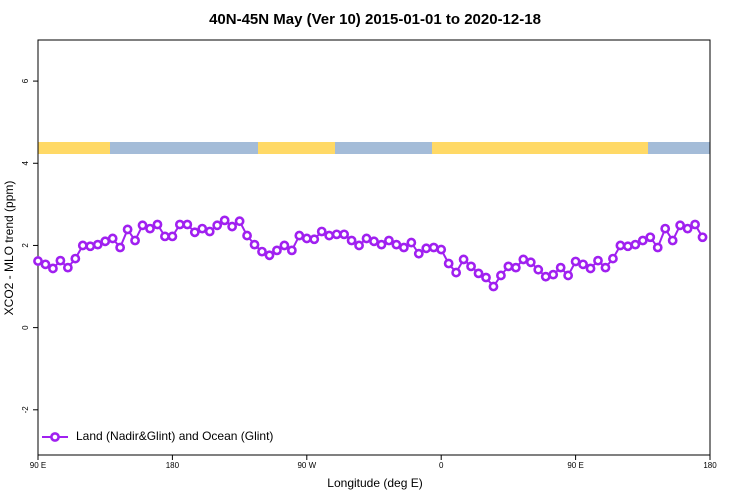 The width and height of the screenshot is (750, 500). I want to click on x-axis-label: Longitude (deg E), so click(374, 483).